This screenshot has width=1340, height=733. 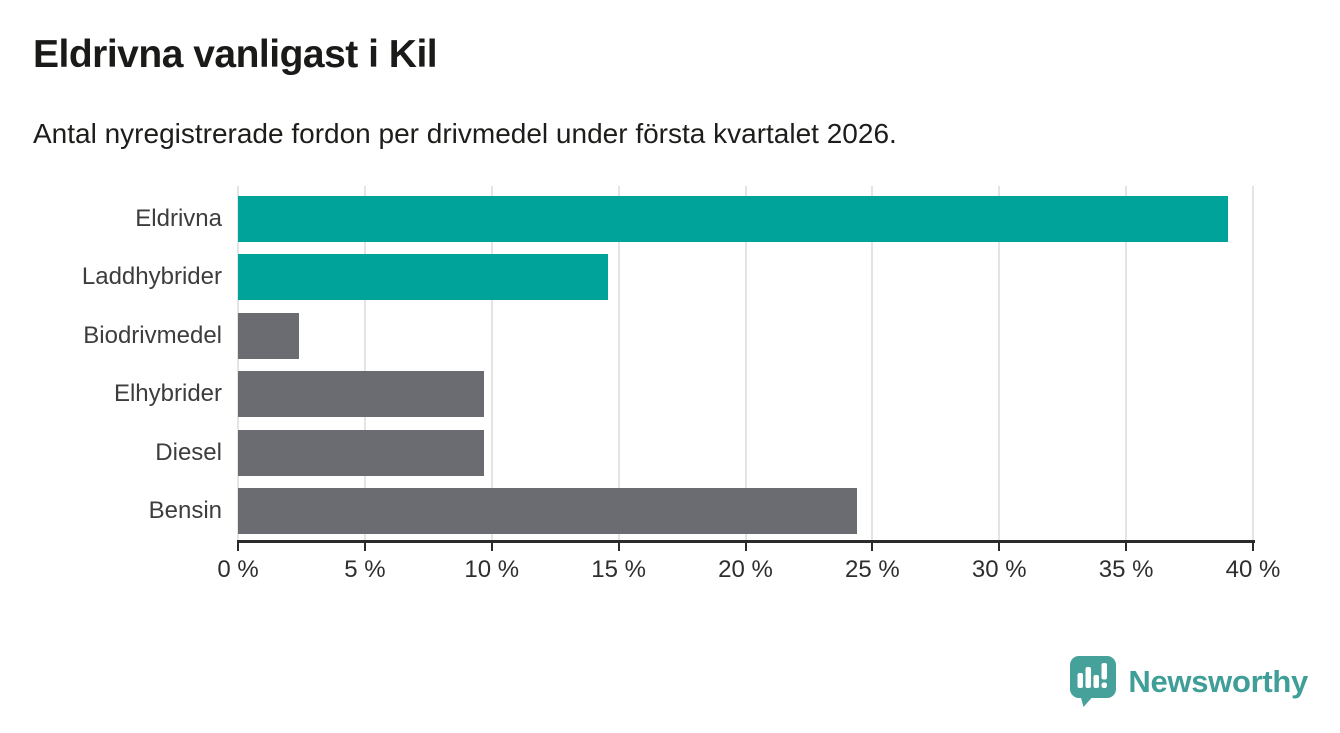 I want to click on chart-row: Eldrivna, so click(x=670, y=219).